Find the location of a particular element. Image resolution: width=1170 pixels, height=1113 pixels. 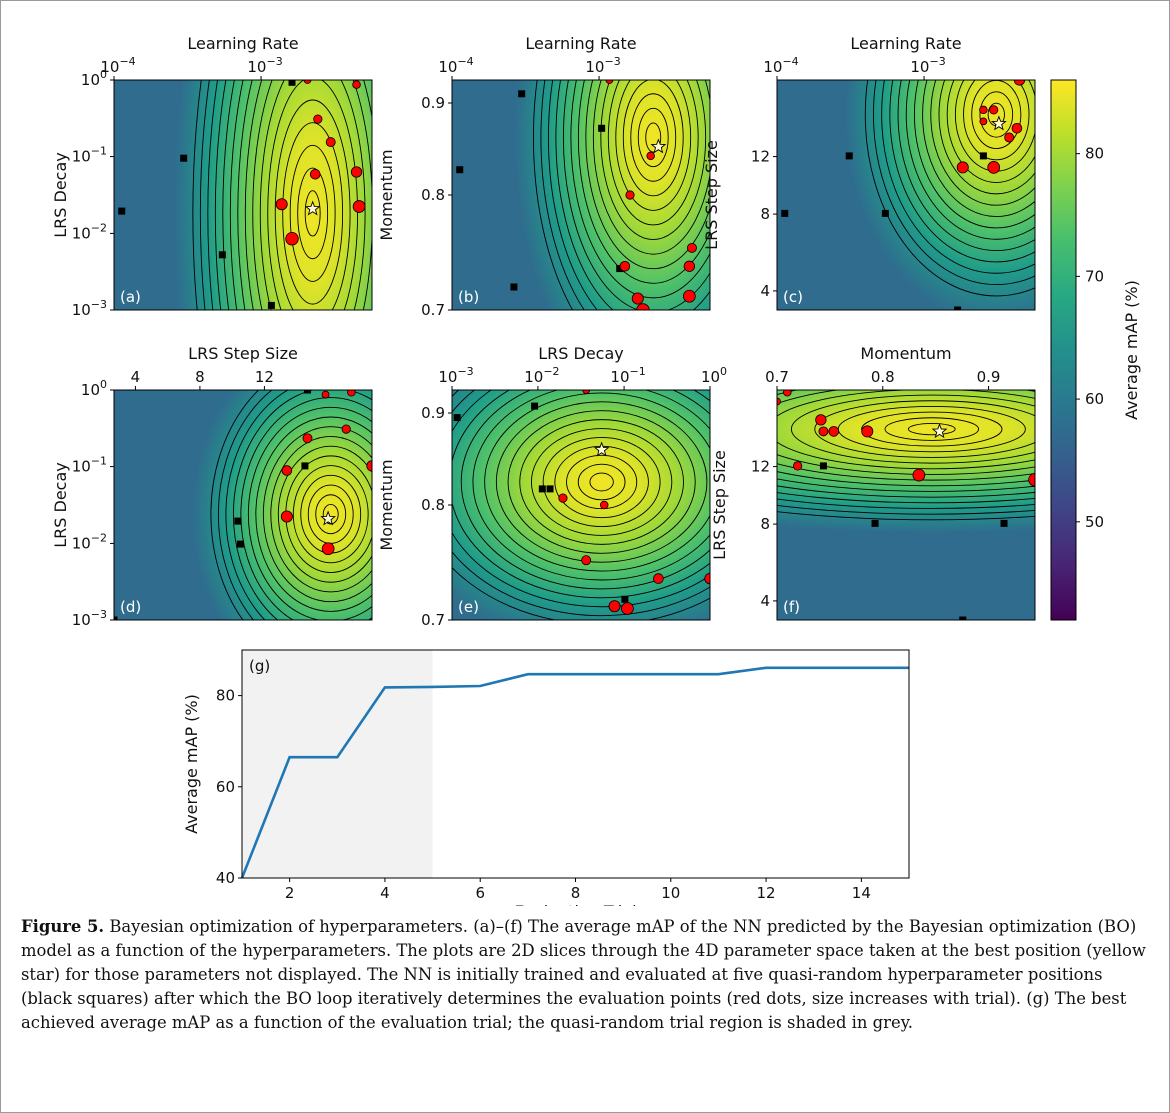

caption-label: Figure 5. is located at coordinates (63, 926).